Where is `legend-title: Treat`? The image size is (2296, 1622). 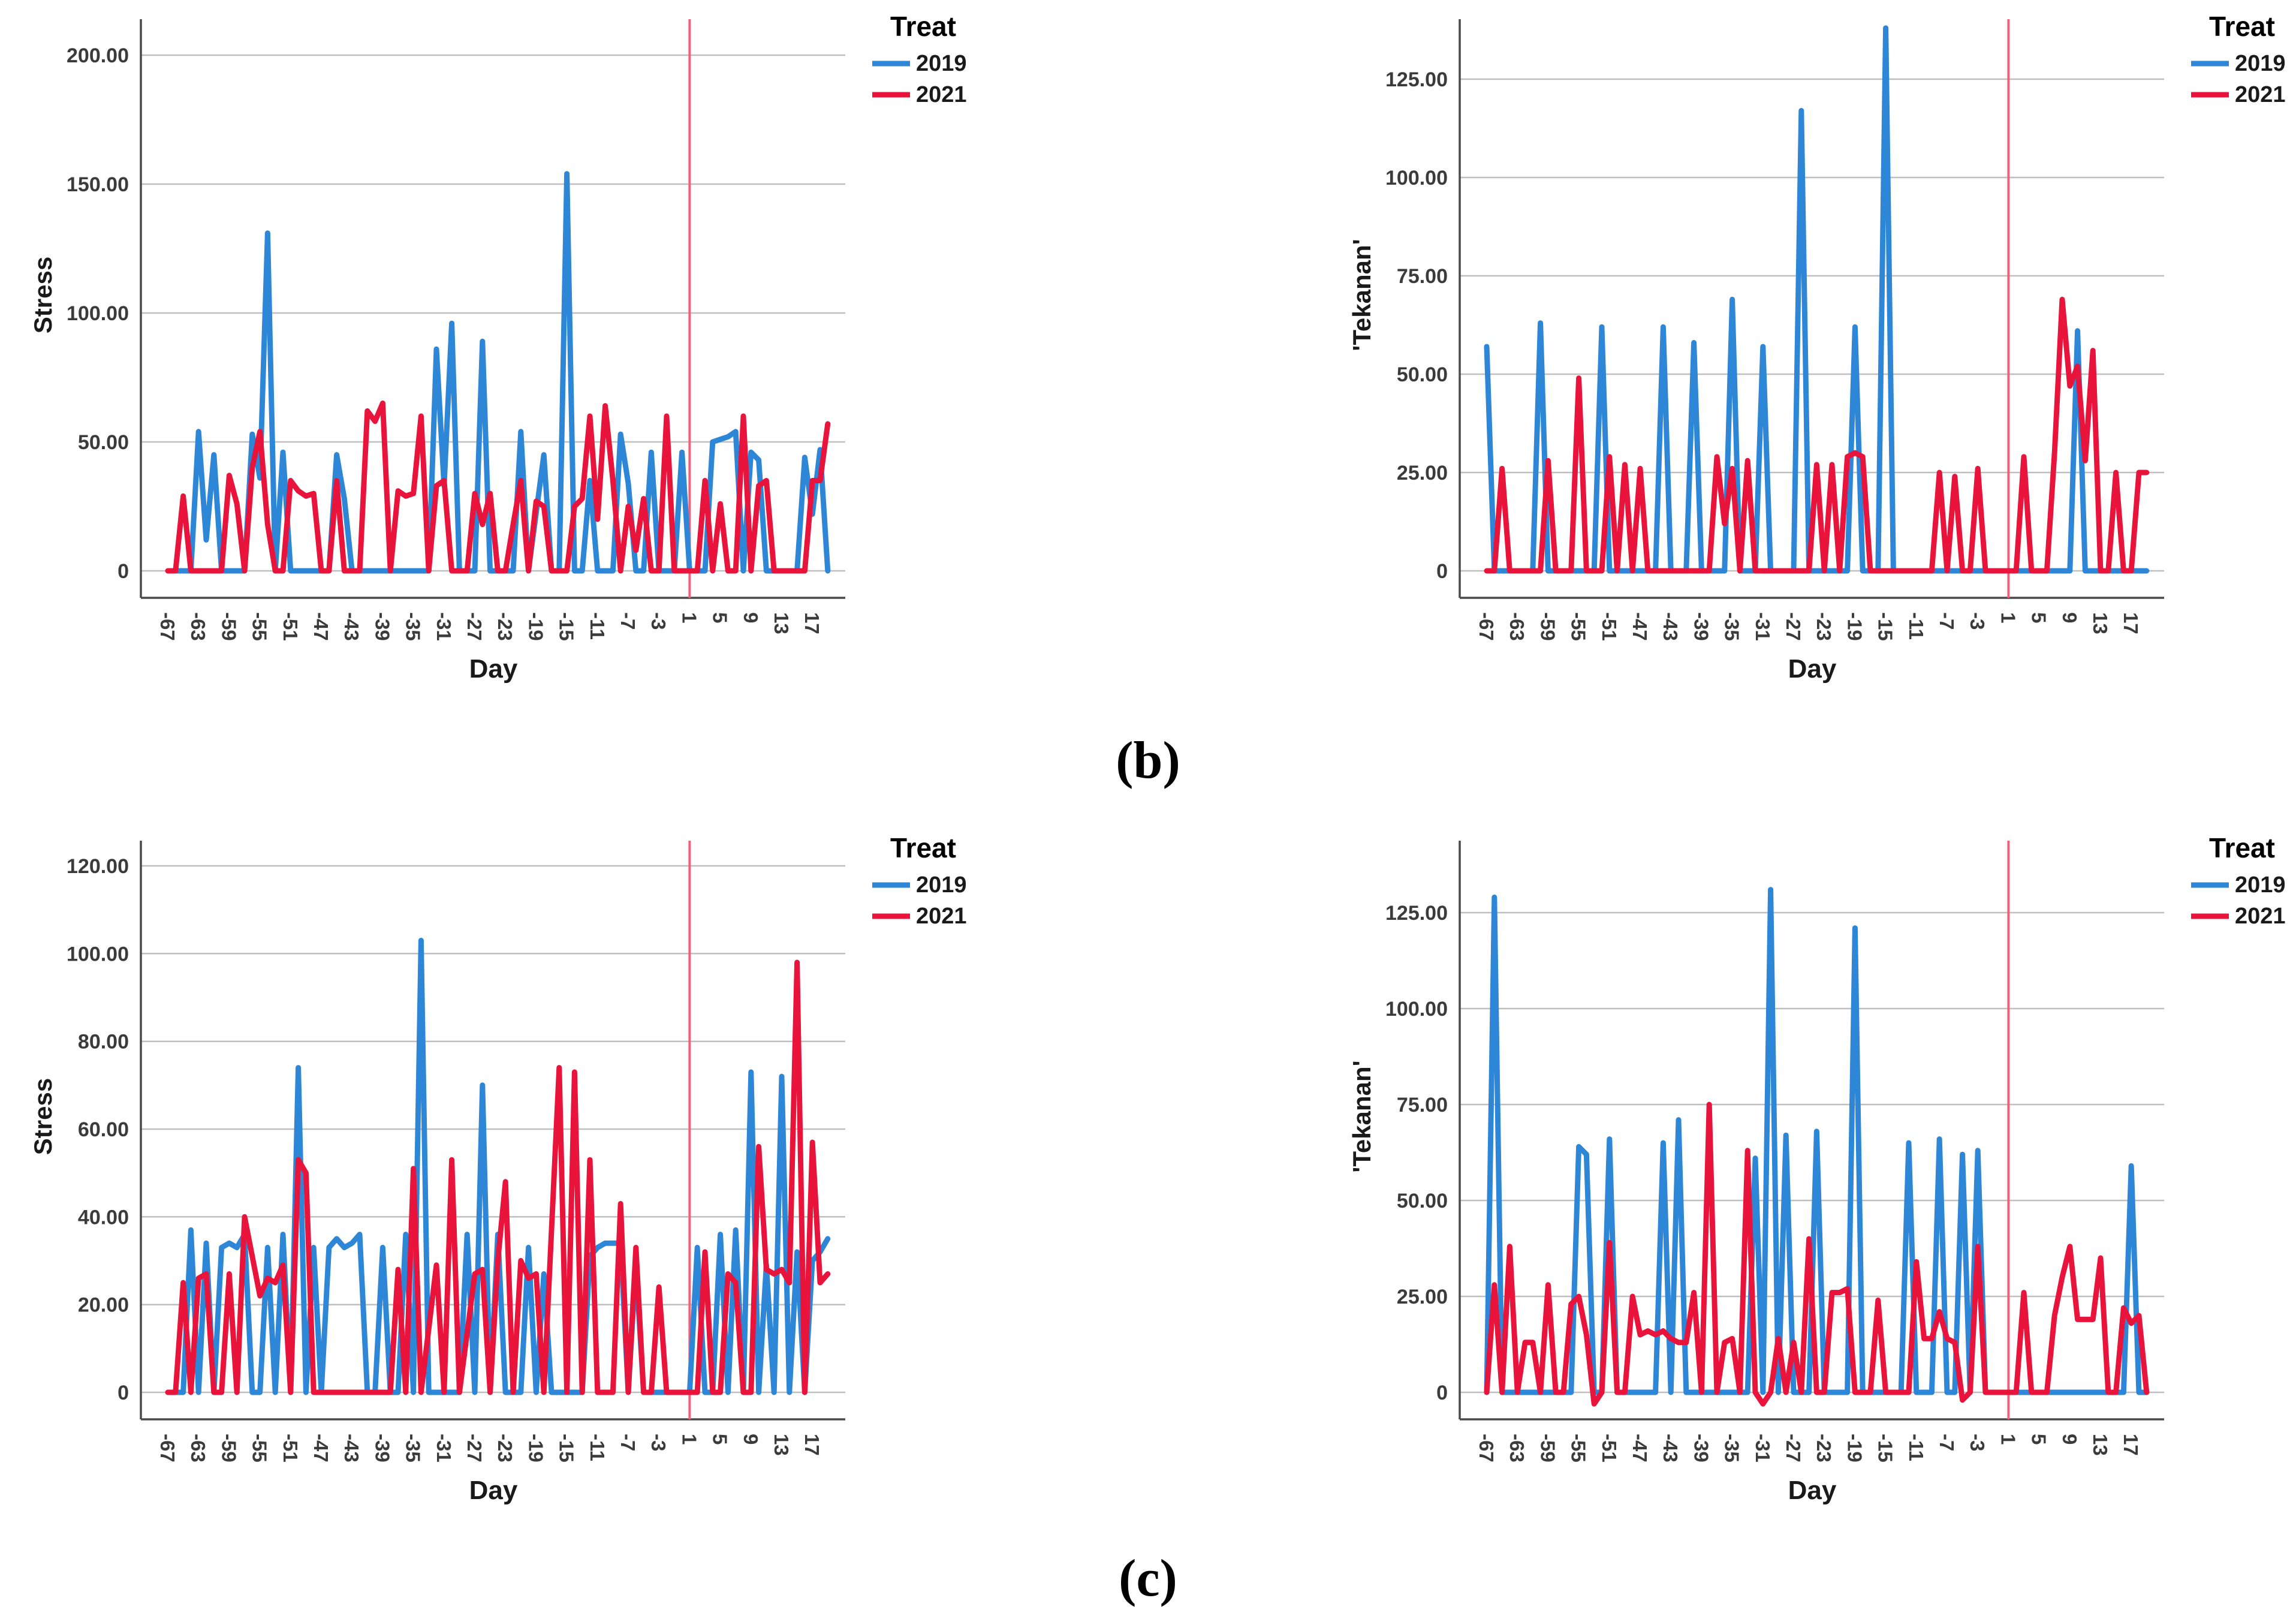
legend-title: Treat is located at coordinates (923, 847).